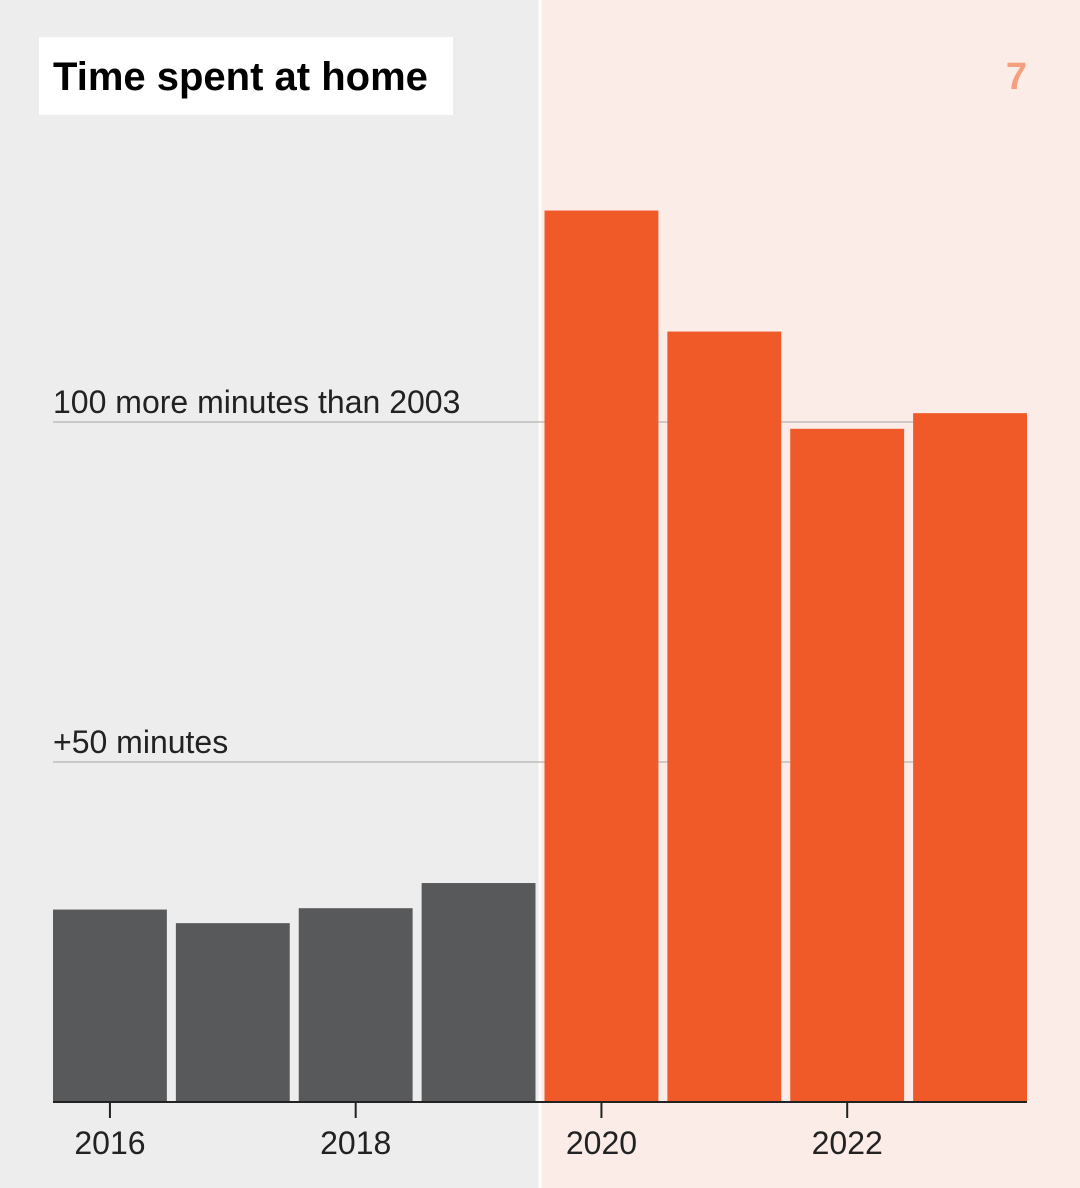  Describe the element at coordinates (970, 757) in the screenshot. I see `bar-2023` at that location.